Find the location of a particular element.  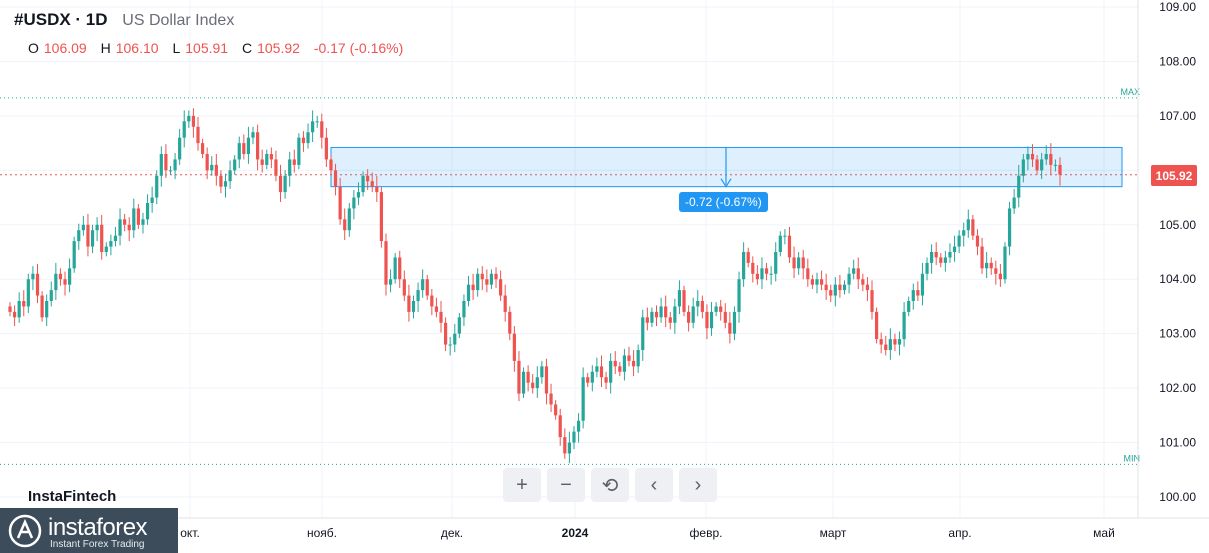

x-tick-label: март is located at coordinates (833, 533).